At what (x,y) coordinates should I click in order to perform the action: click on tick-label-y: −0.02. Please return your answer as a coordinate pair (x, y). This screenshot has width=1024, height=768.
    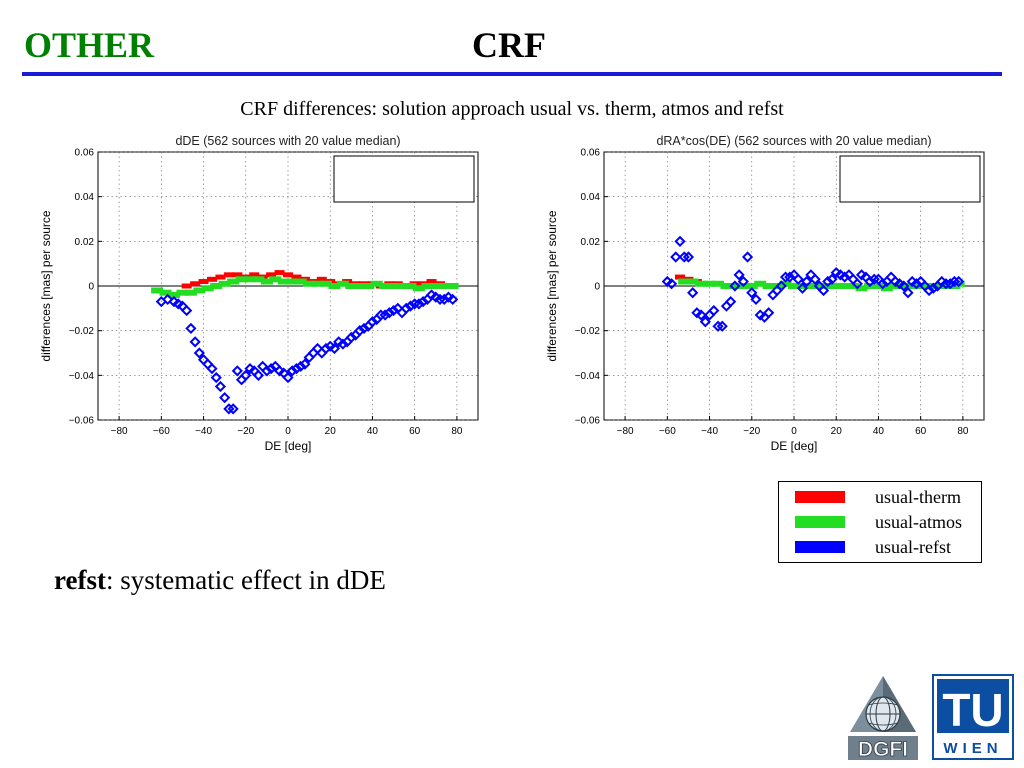
    Looking at the image, I should click on (82, 331).